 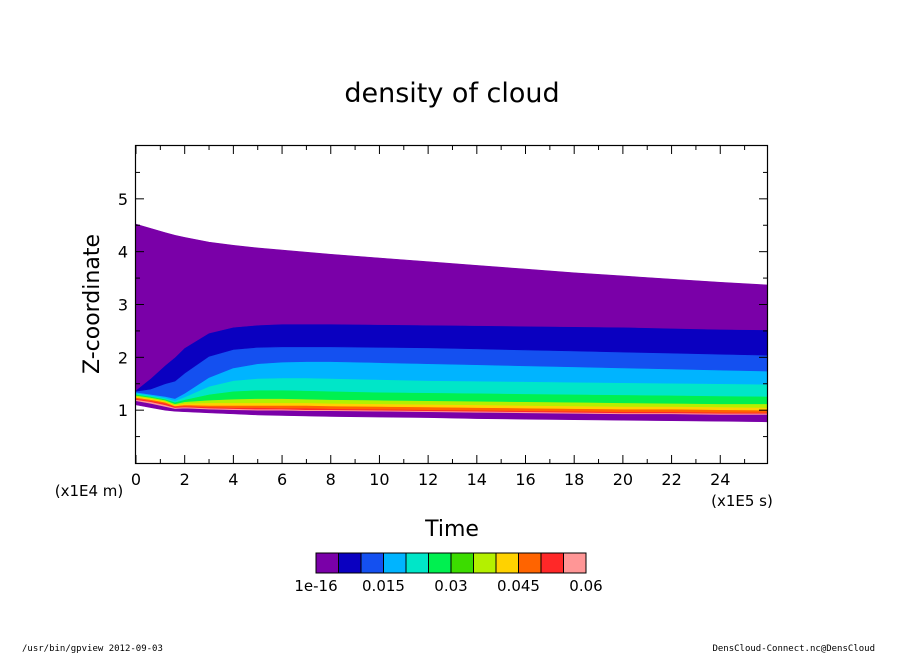 I want to click on y-tick-label: 1, so click(x=123, y=410).